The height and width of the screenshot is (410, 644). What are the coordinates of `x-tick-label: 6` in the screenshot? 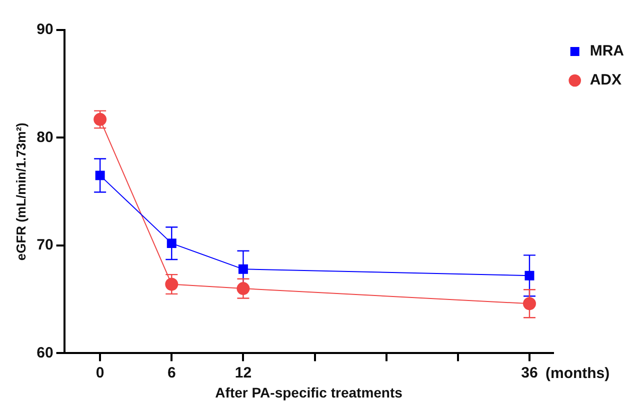 It's located at (171, 373).